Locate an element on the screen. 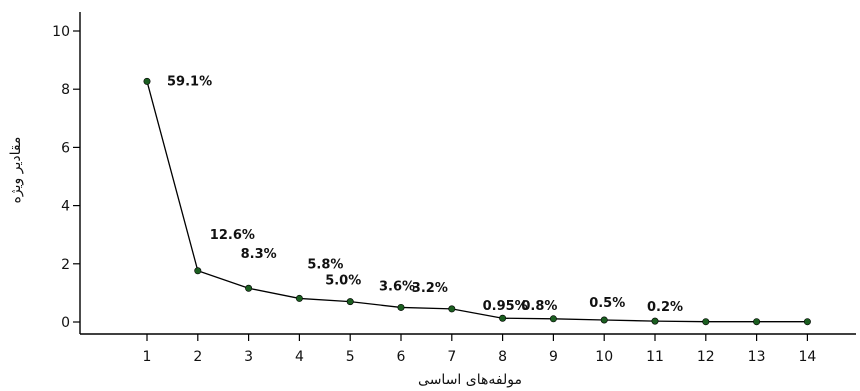 This screenshot has width=860, height=391. x-axis-title: مولفه‌های اساسی is located at coordinates (470, 380).